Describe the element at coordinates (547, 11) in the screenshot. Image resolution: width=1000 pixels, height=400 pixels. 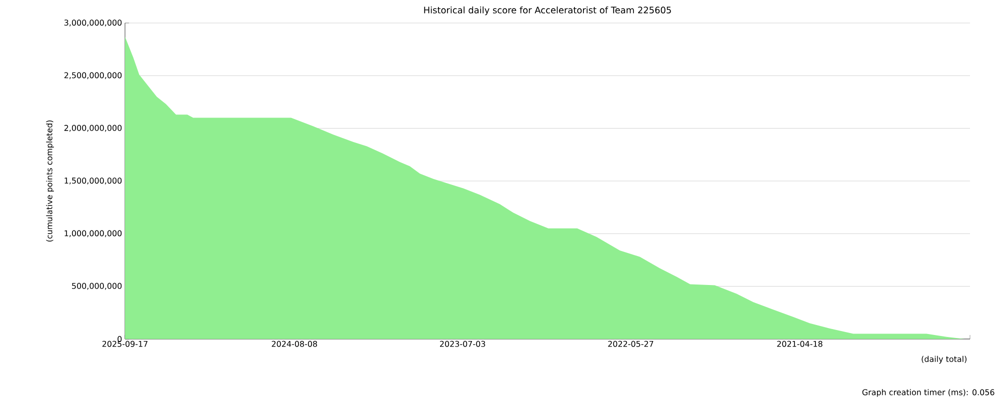
I see `chart-title: Historical daily score for Acceleratorist of Team 225605` at that location.